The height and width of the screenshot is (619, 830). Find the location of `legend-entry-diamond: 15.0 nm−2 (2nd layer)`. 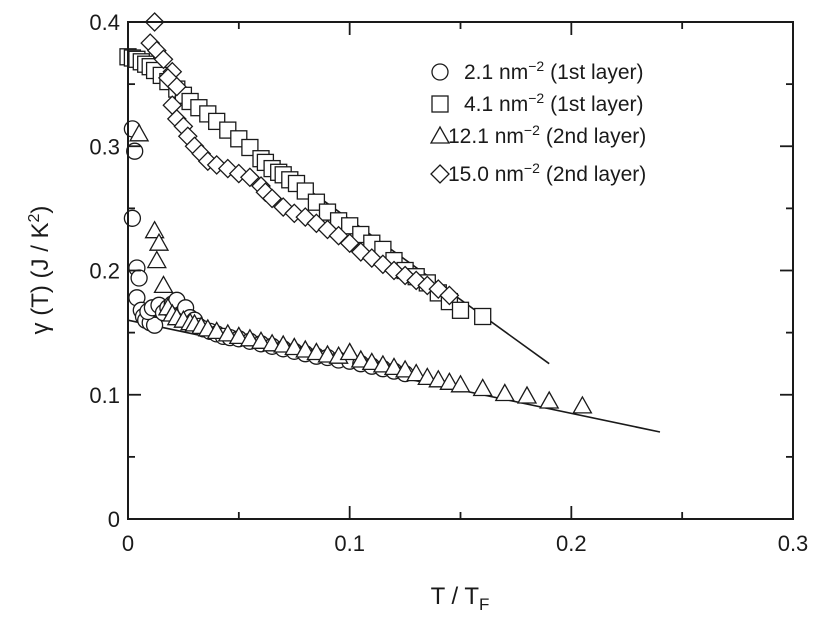

legend-entry-diamond: 15.0 nm−2 (2nd layer) is located at coordinates (538, 173).